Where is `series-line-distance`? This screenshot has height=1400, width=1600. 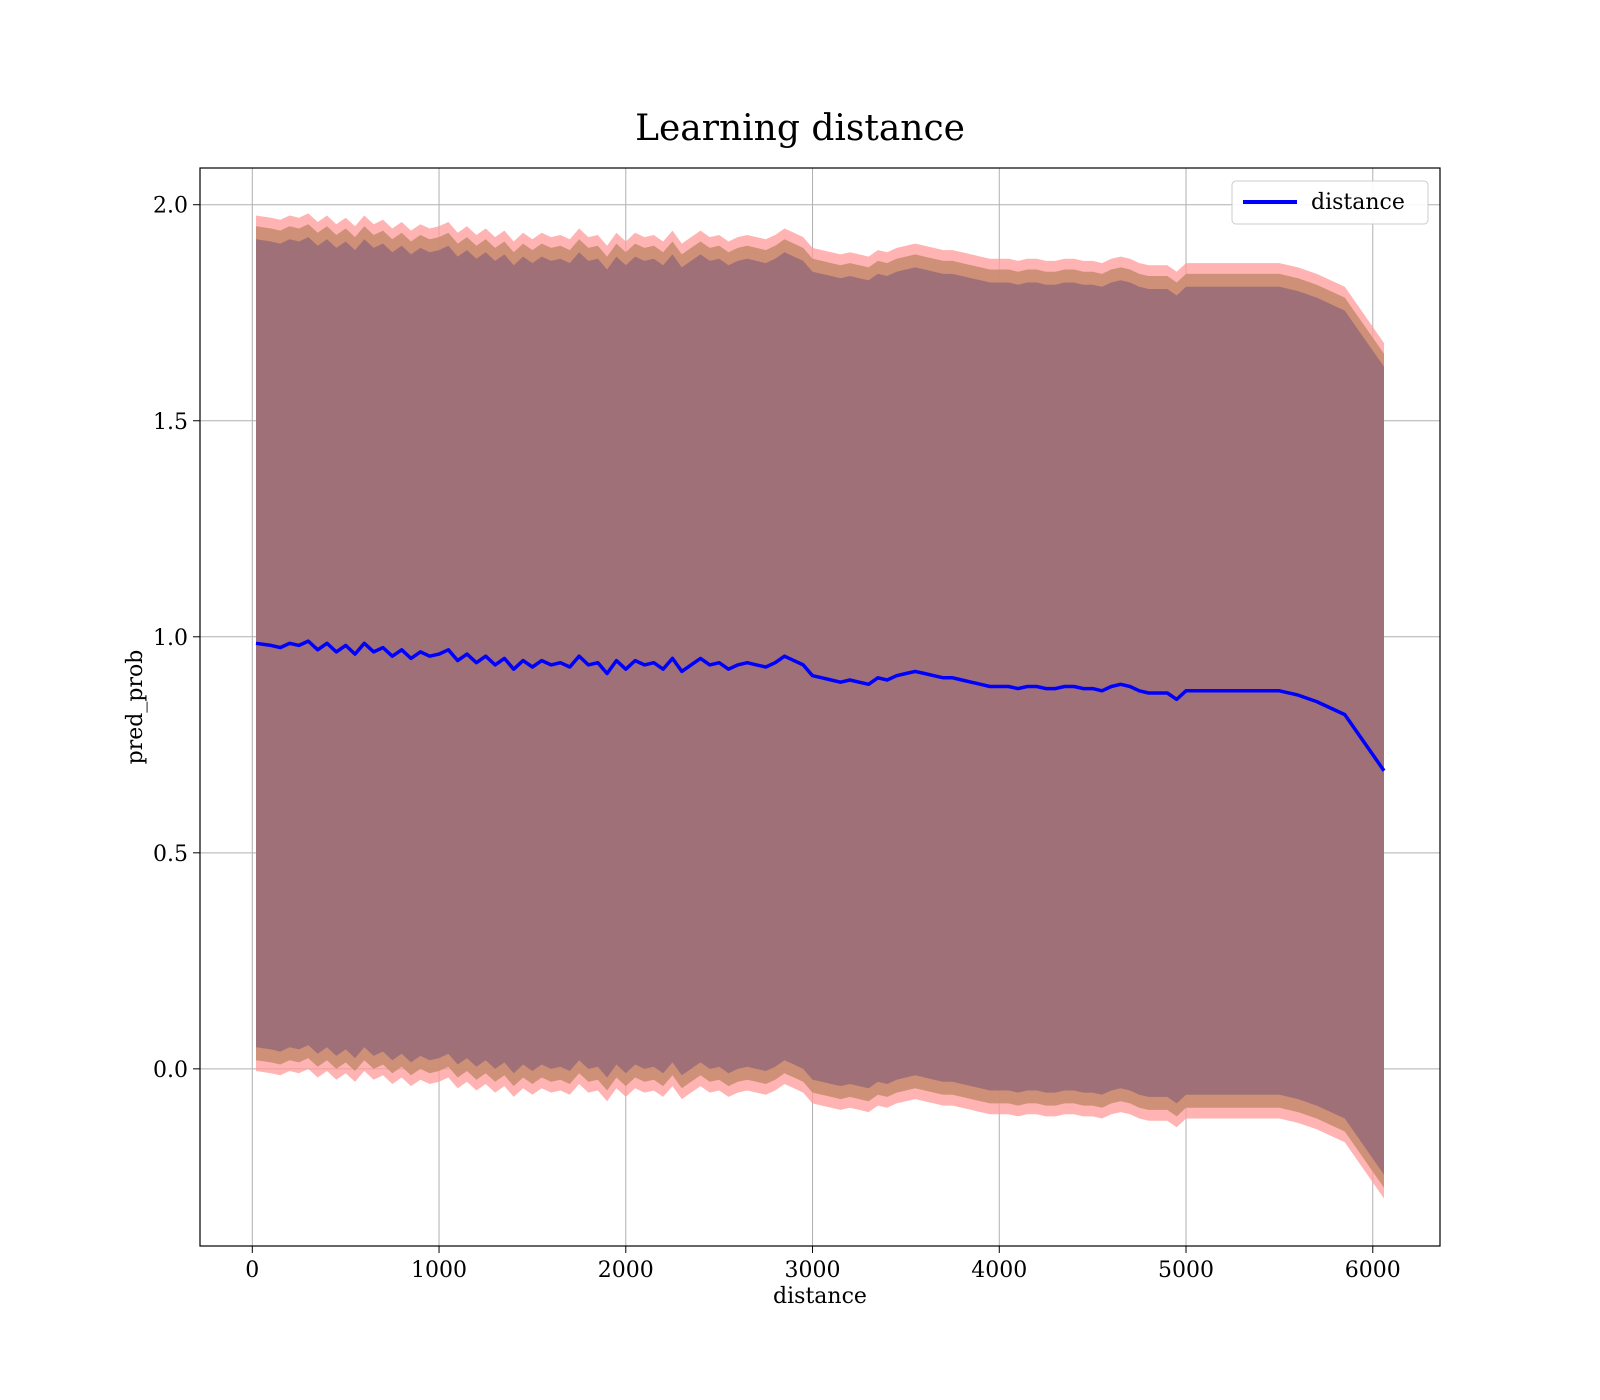 series-line-distance is located at coordinates (820, 705).